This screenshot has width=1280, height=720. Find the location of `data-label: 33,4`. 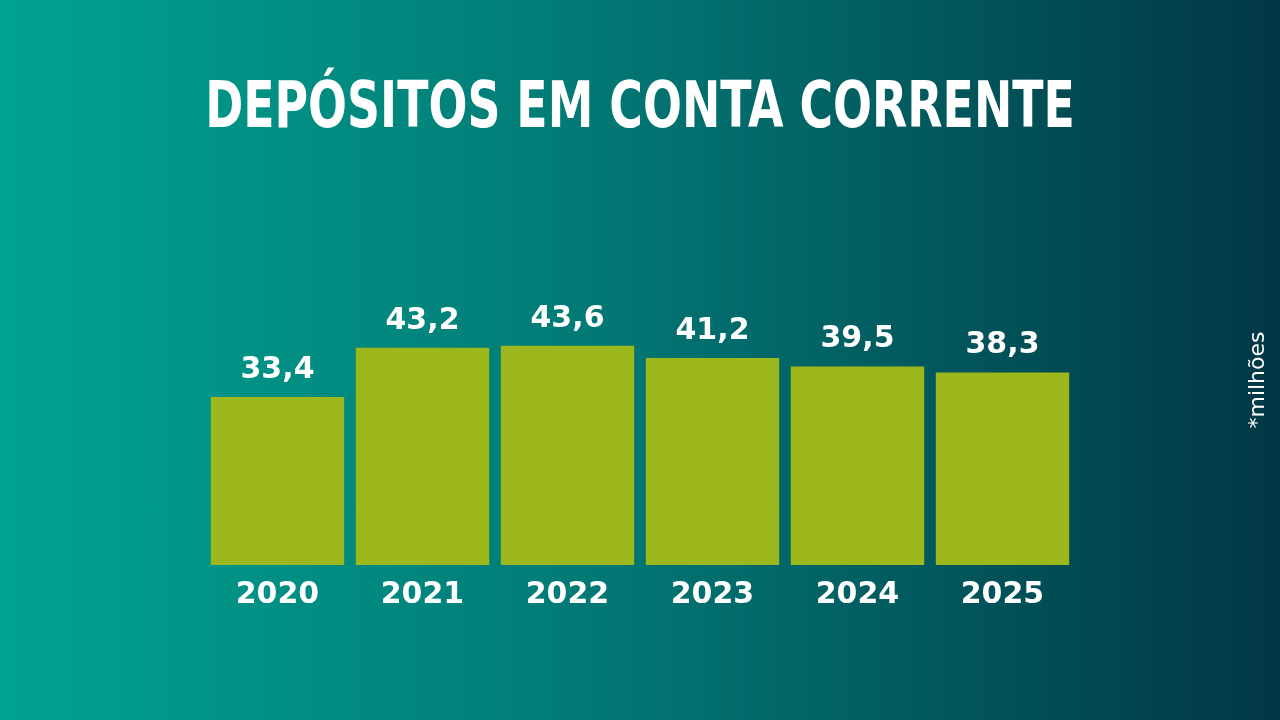

data-label: 33,4 is located at coordinates (277, 367).